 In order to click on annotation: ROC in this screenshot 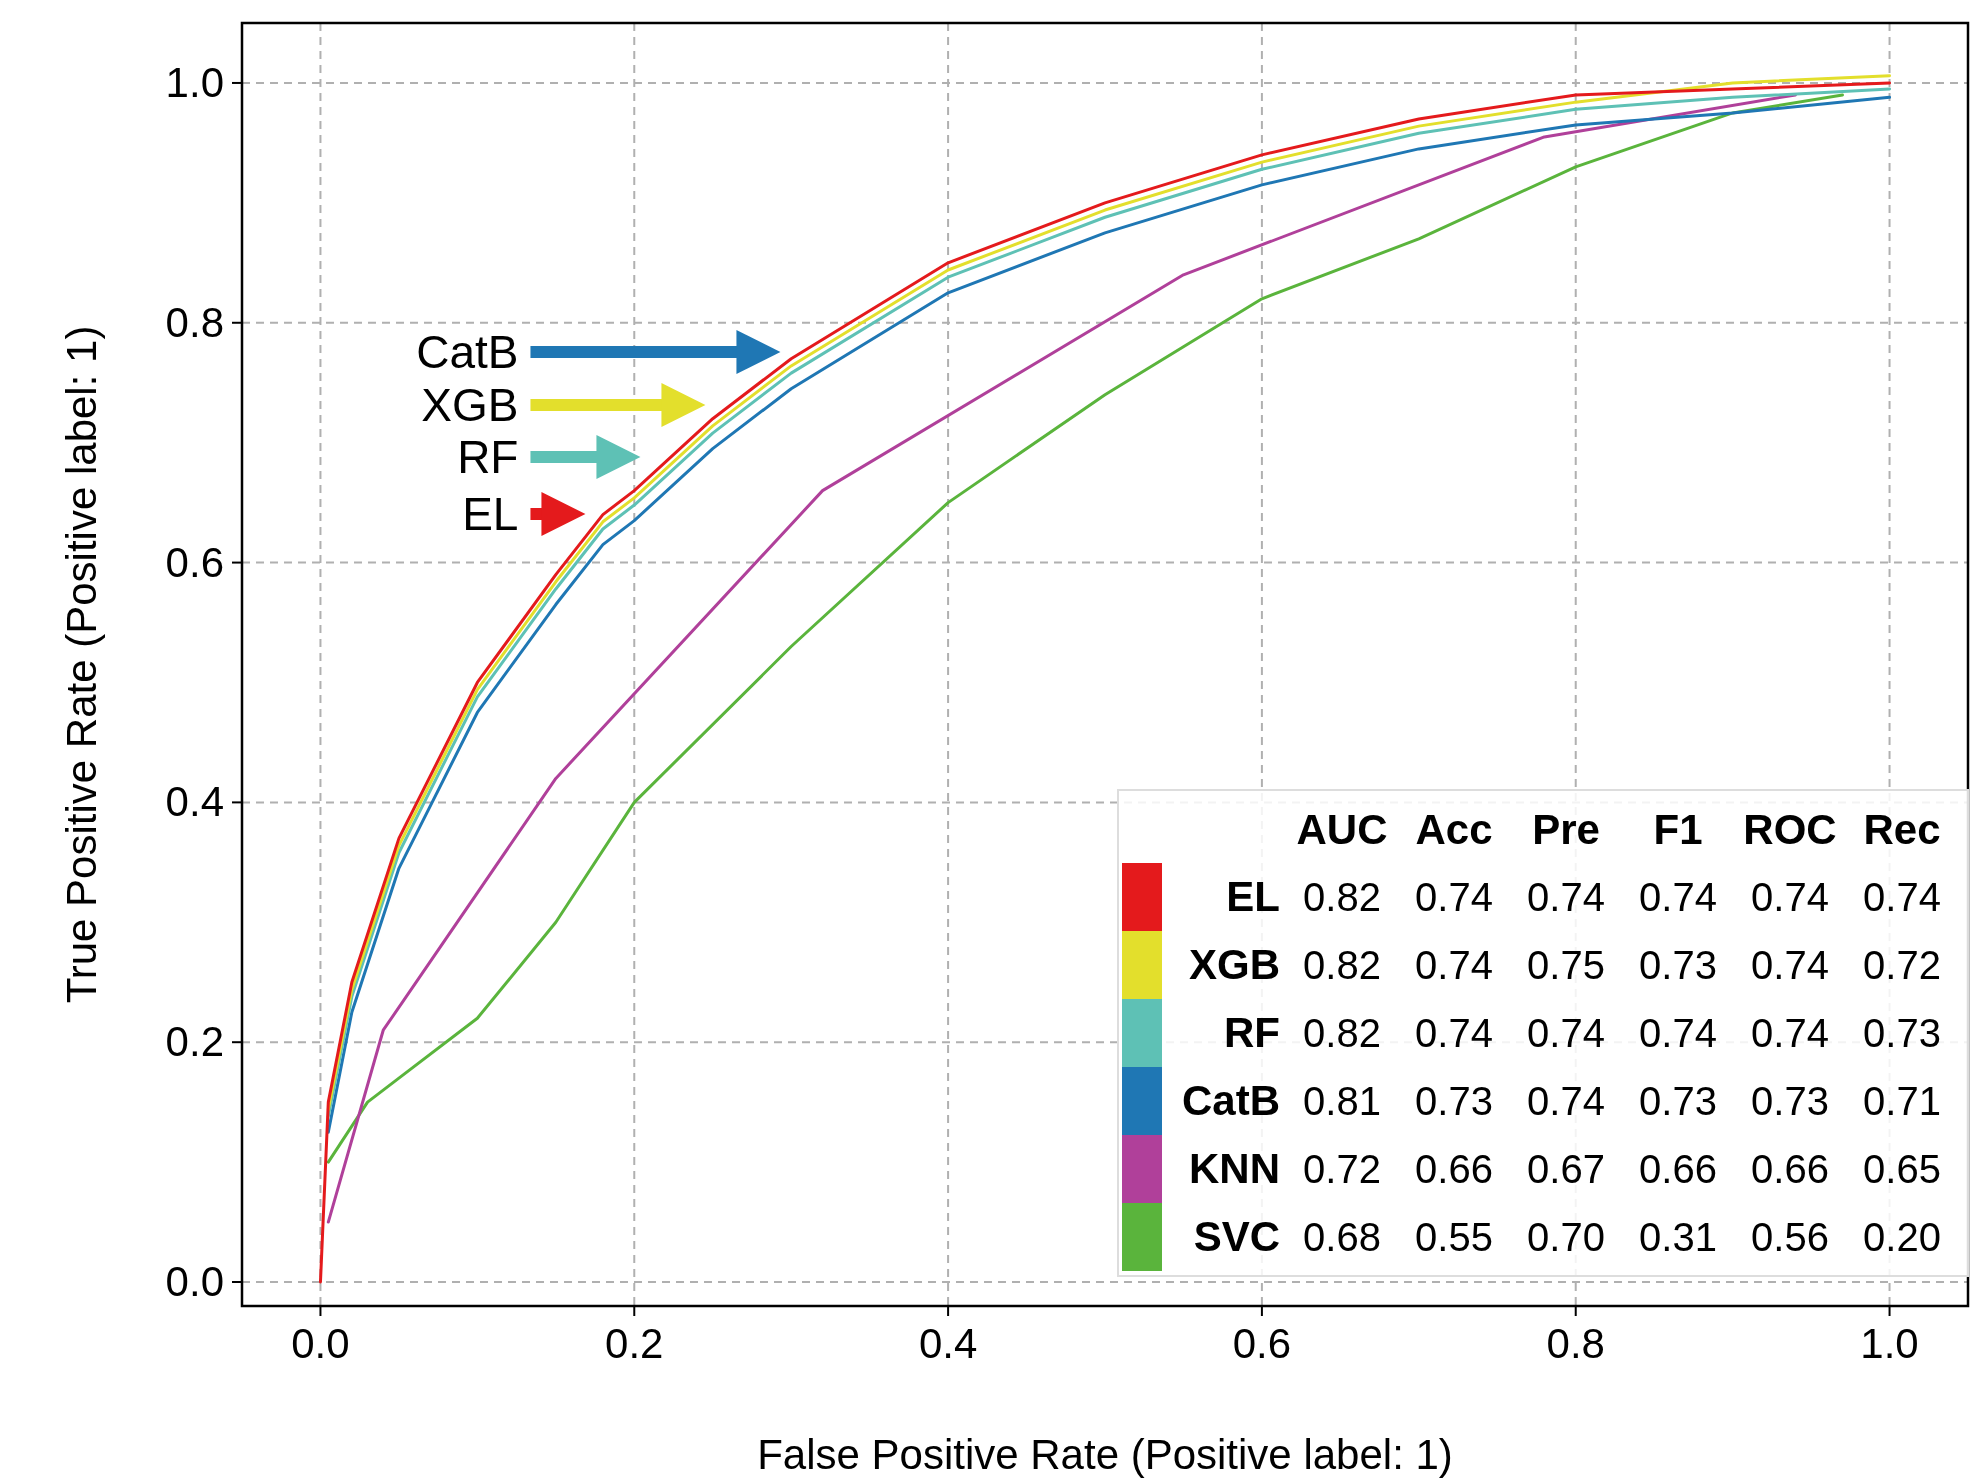, I will do `click(1790, 829)`.